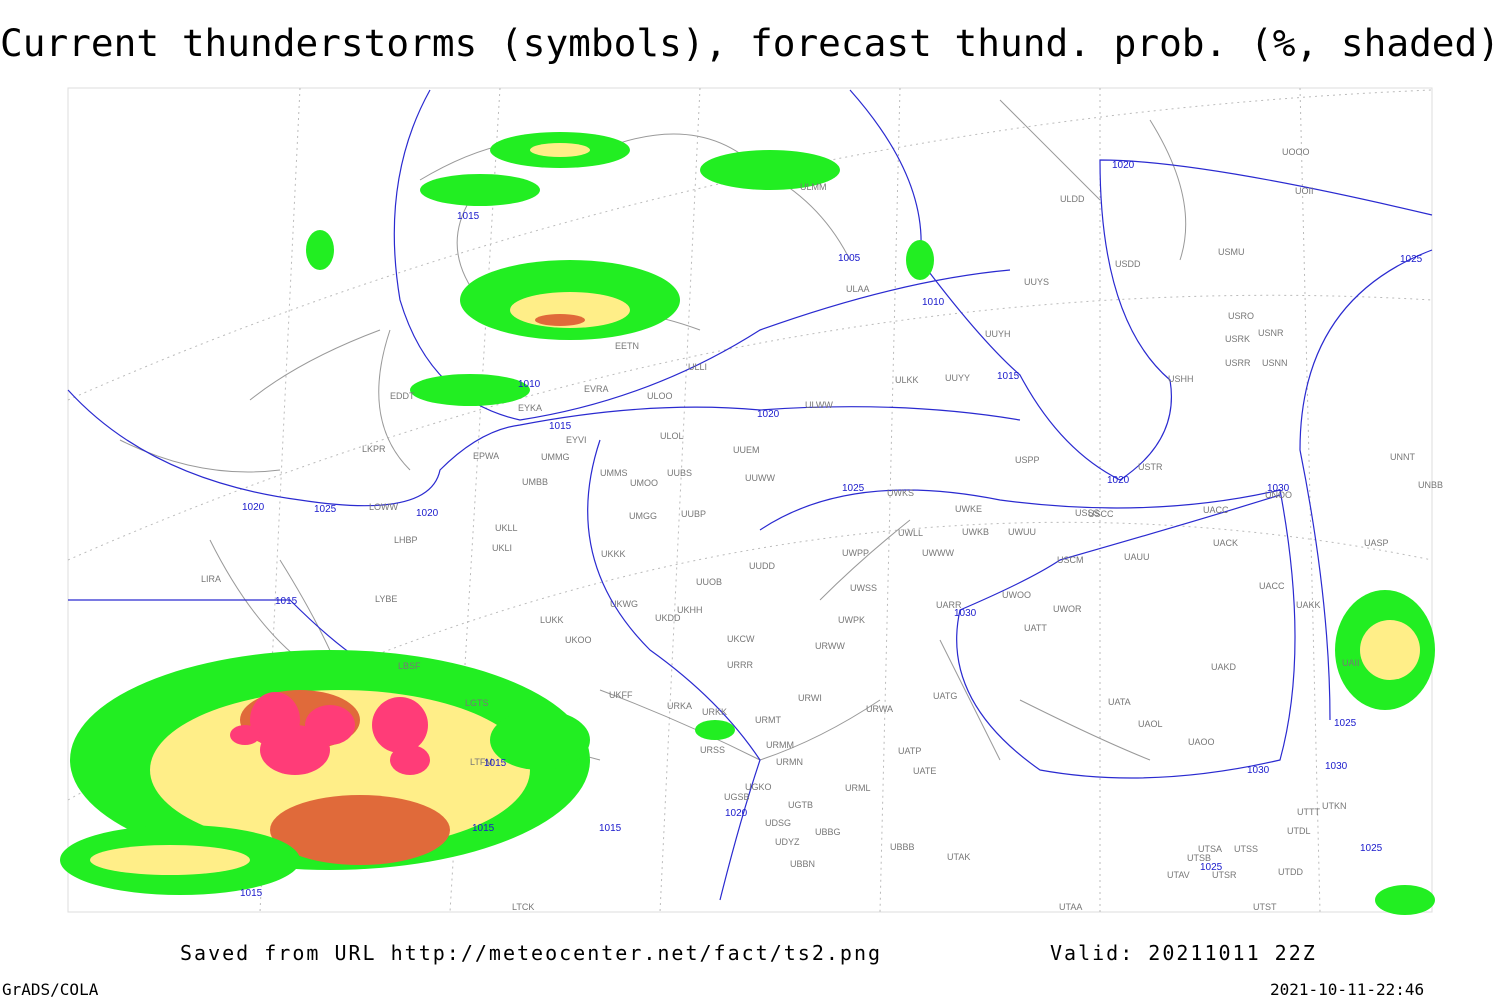  Describe the element at coordinates (1199, 858) in the screenshot. I see `station-label: UTSB` at that location.